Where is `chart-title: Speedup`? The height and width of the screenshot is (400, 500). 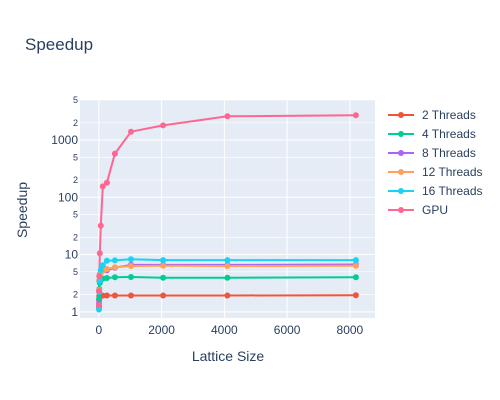
chart-title: Speedup is located at coordinates (59, 44).